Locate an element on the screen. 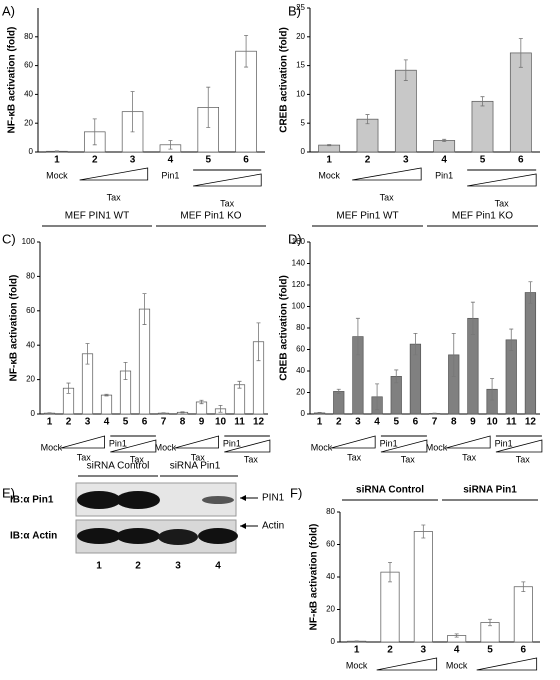 The width and height of the screenshot is (560, 680). lane-header: siRNA Control is located at coordinates (118, 466).